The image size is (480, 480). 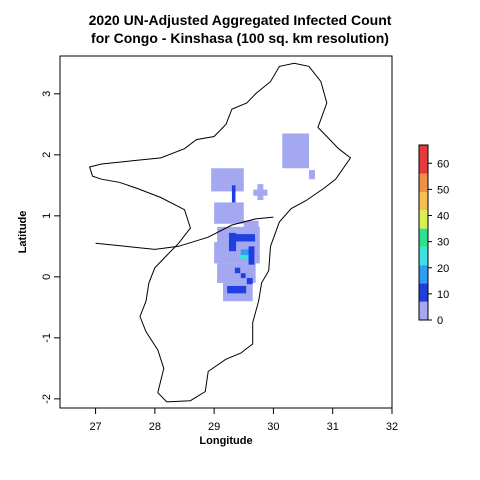 What do you see at coordinates (47, 277) in the screenshot?
I see `y-tick-label: 0` at bounding box center [47, 277].